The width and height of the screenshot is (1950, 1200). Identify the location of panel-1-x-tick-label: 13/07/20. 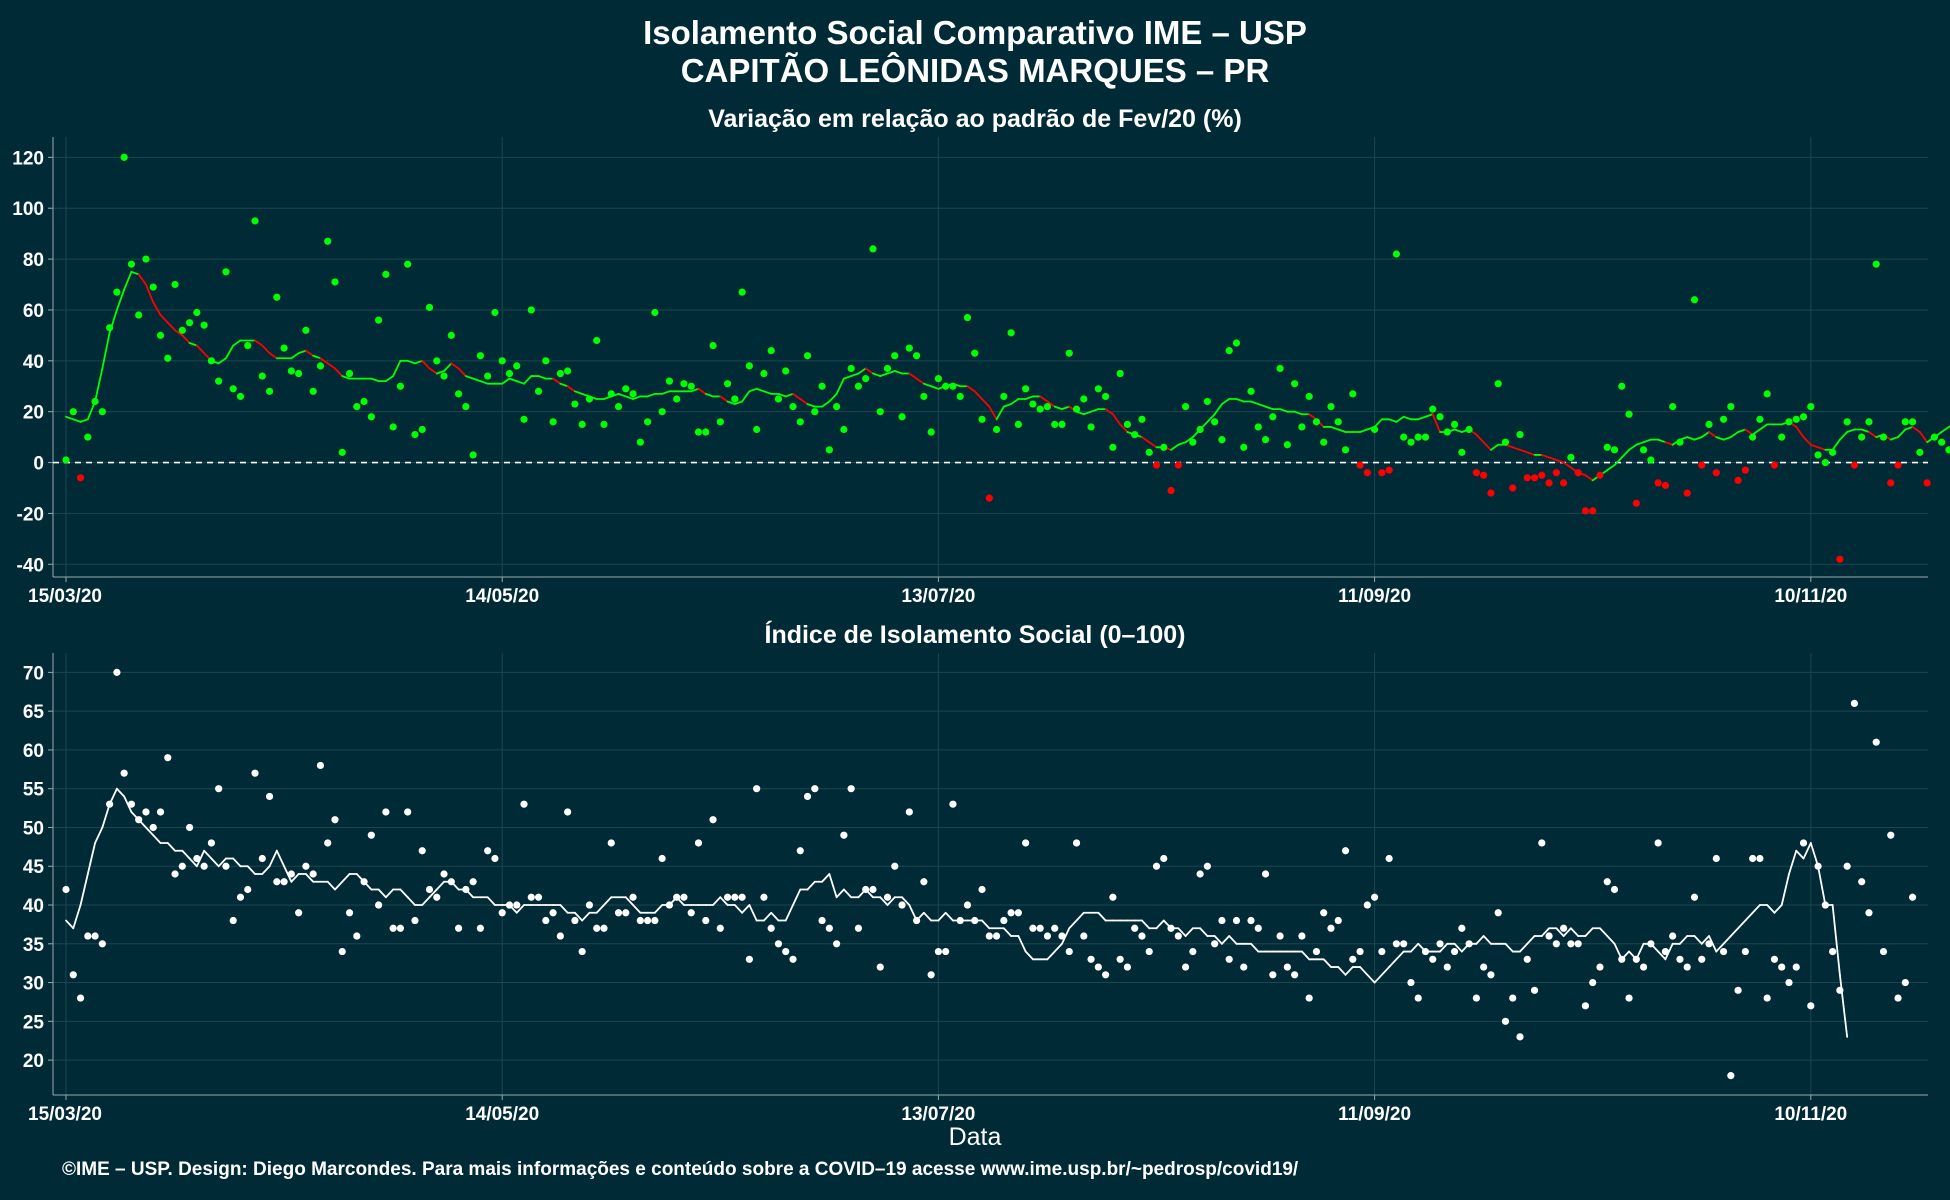
(938, 596).